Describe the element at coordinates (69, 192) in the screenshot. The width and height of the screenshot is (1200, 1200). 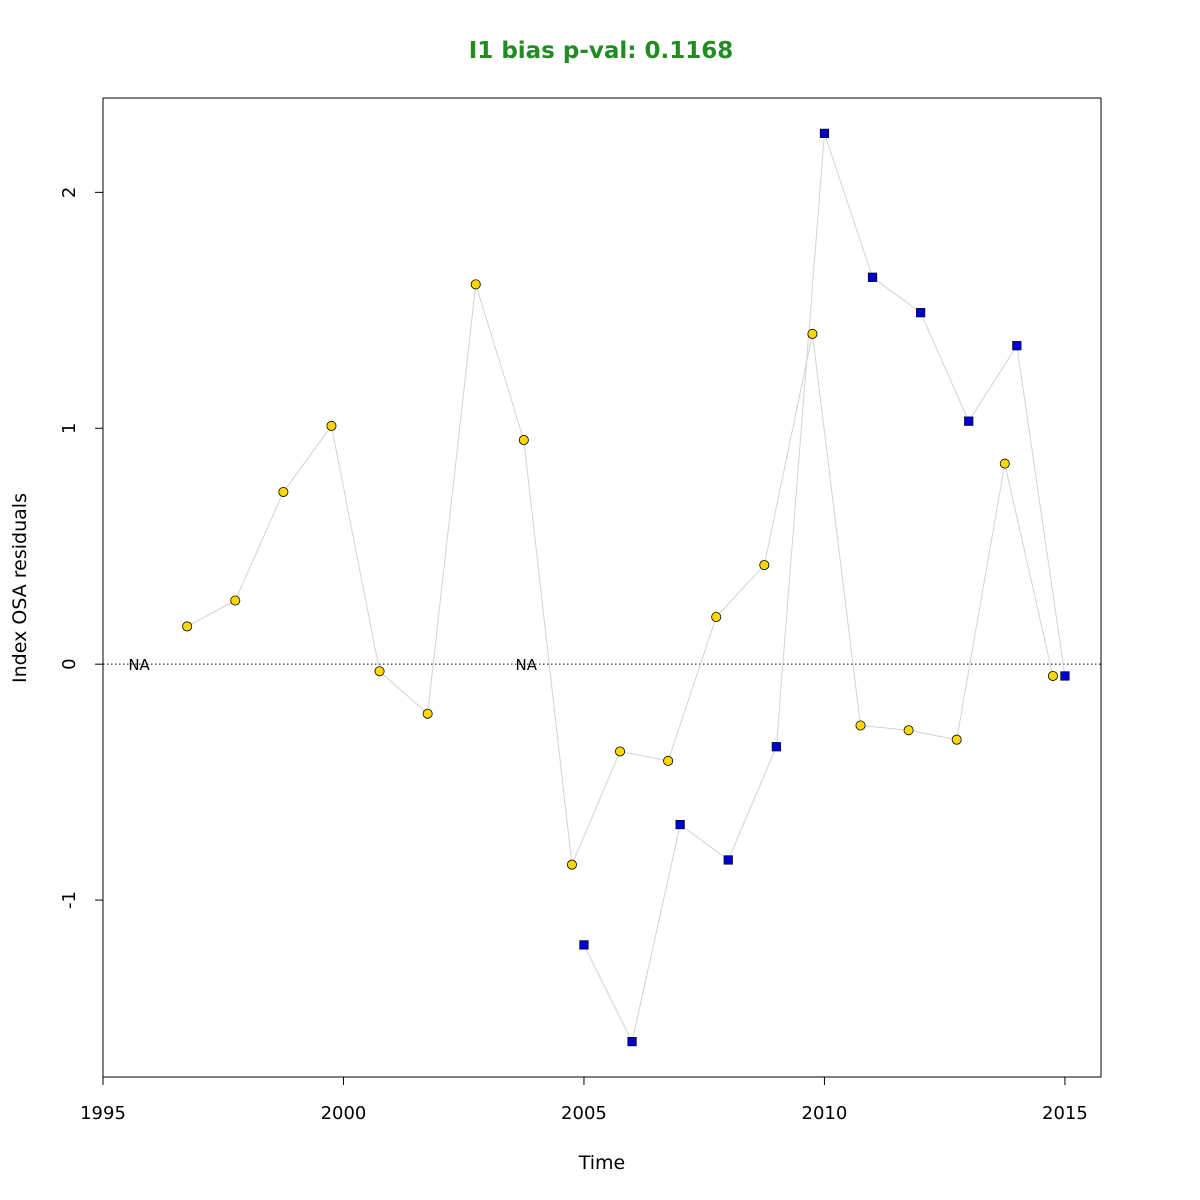
I see `y-tick-label: 2` at that location.